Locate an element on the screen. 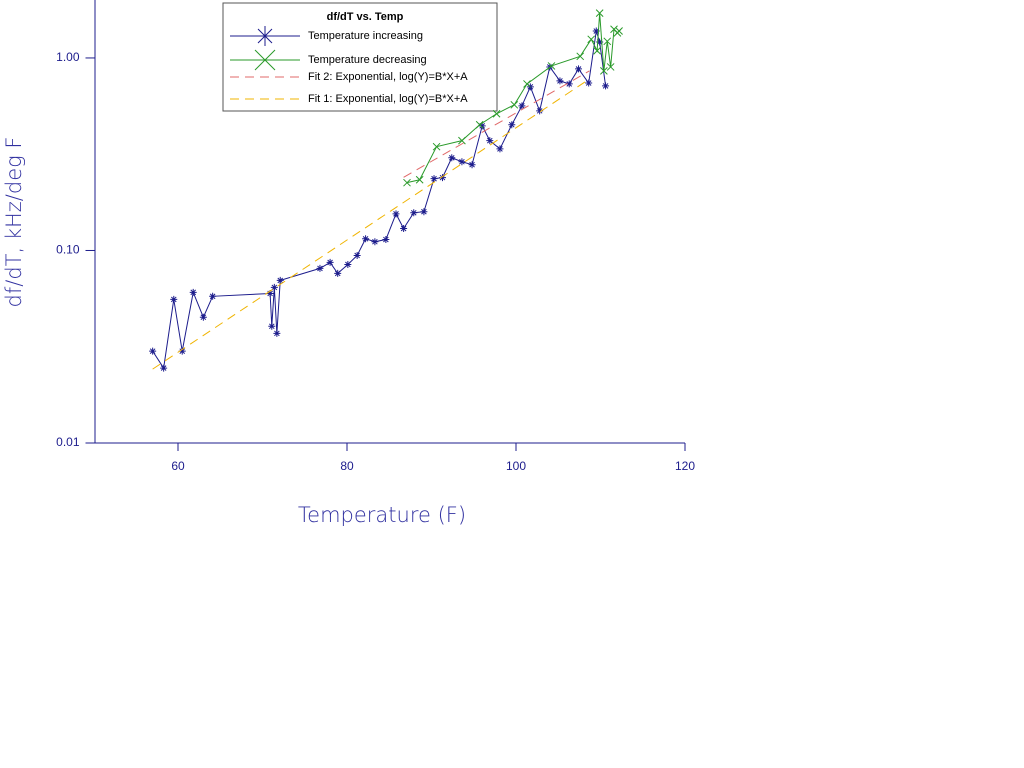 The image size is (1024, 768). series-line is located at coordinates (496, 124).